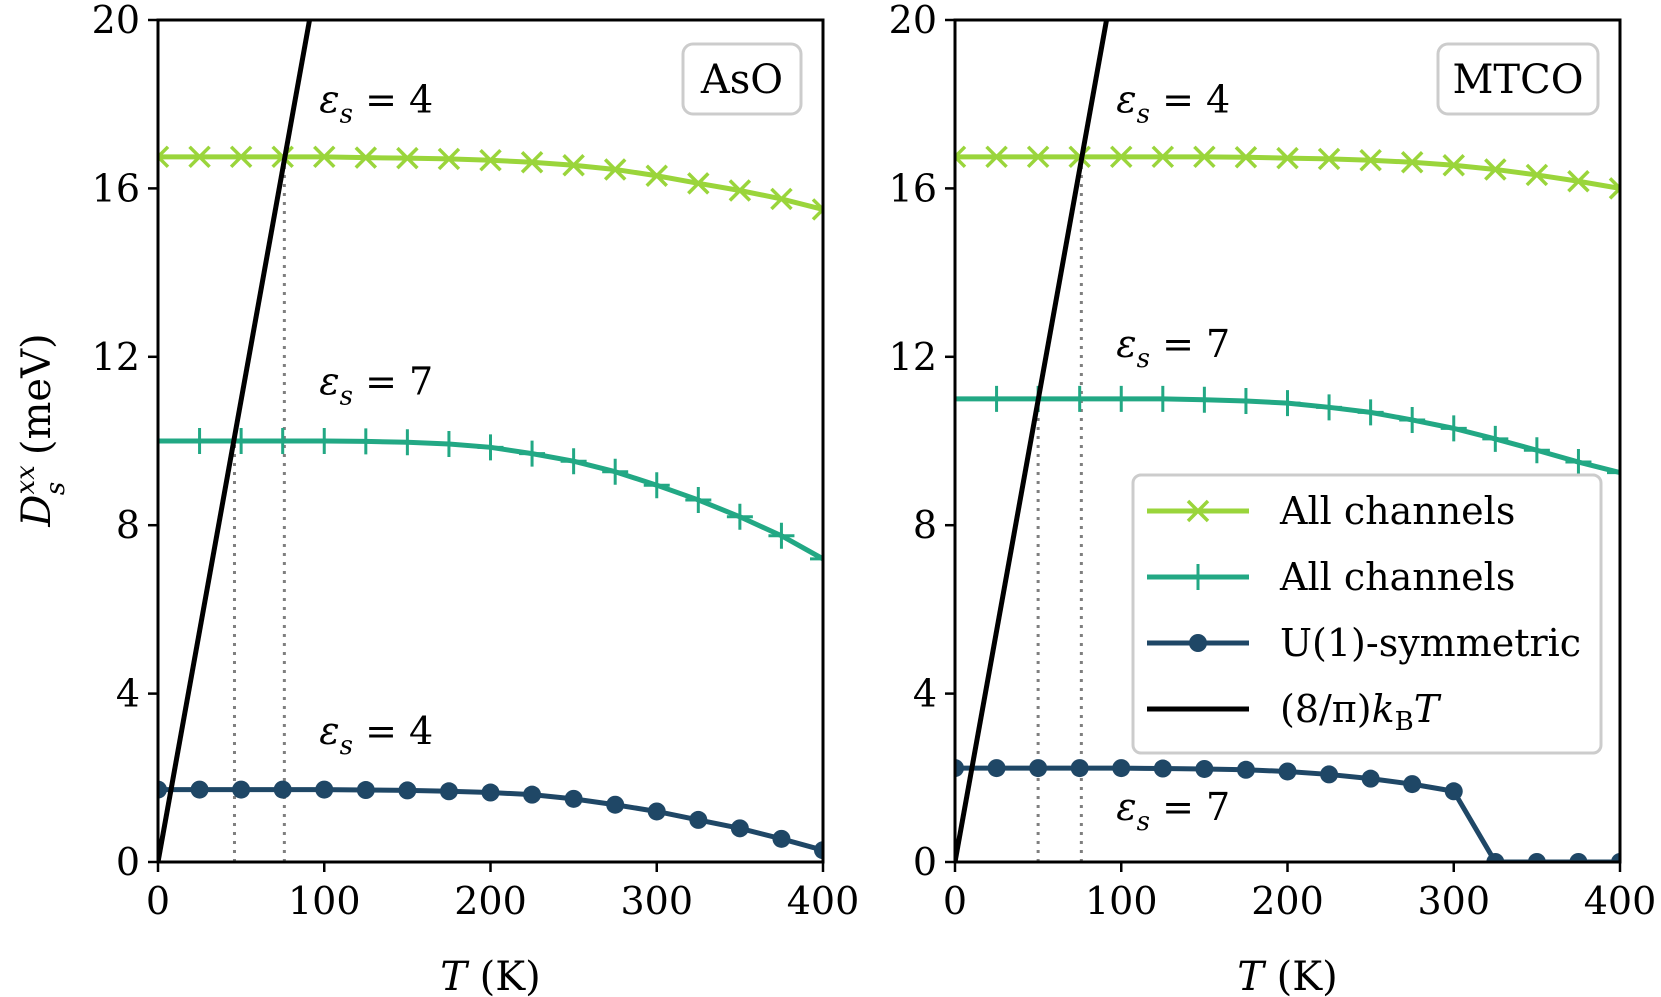  What do you see at coordinates (128, 862) in the screenshot?
I see `y-tick-label: 0` at bounding box center [128, 862].